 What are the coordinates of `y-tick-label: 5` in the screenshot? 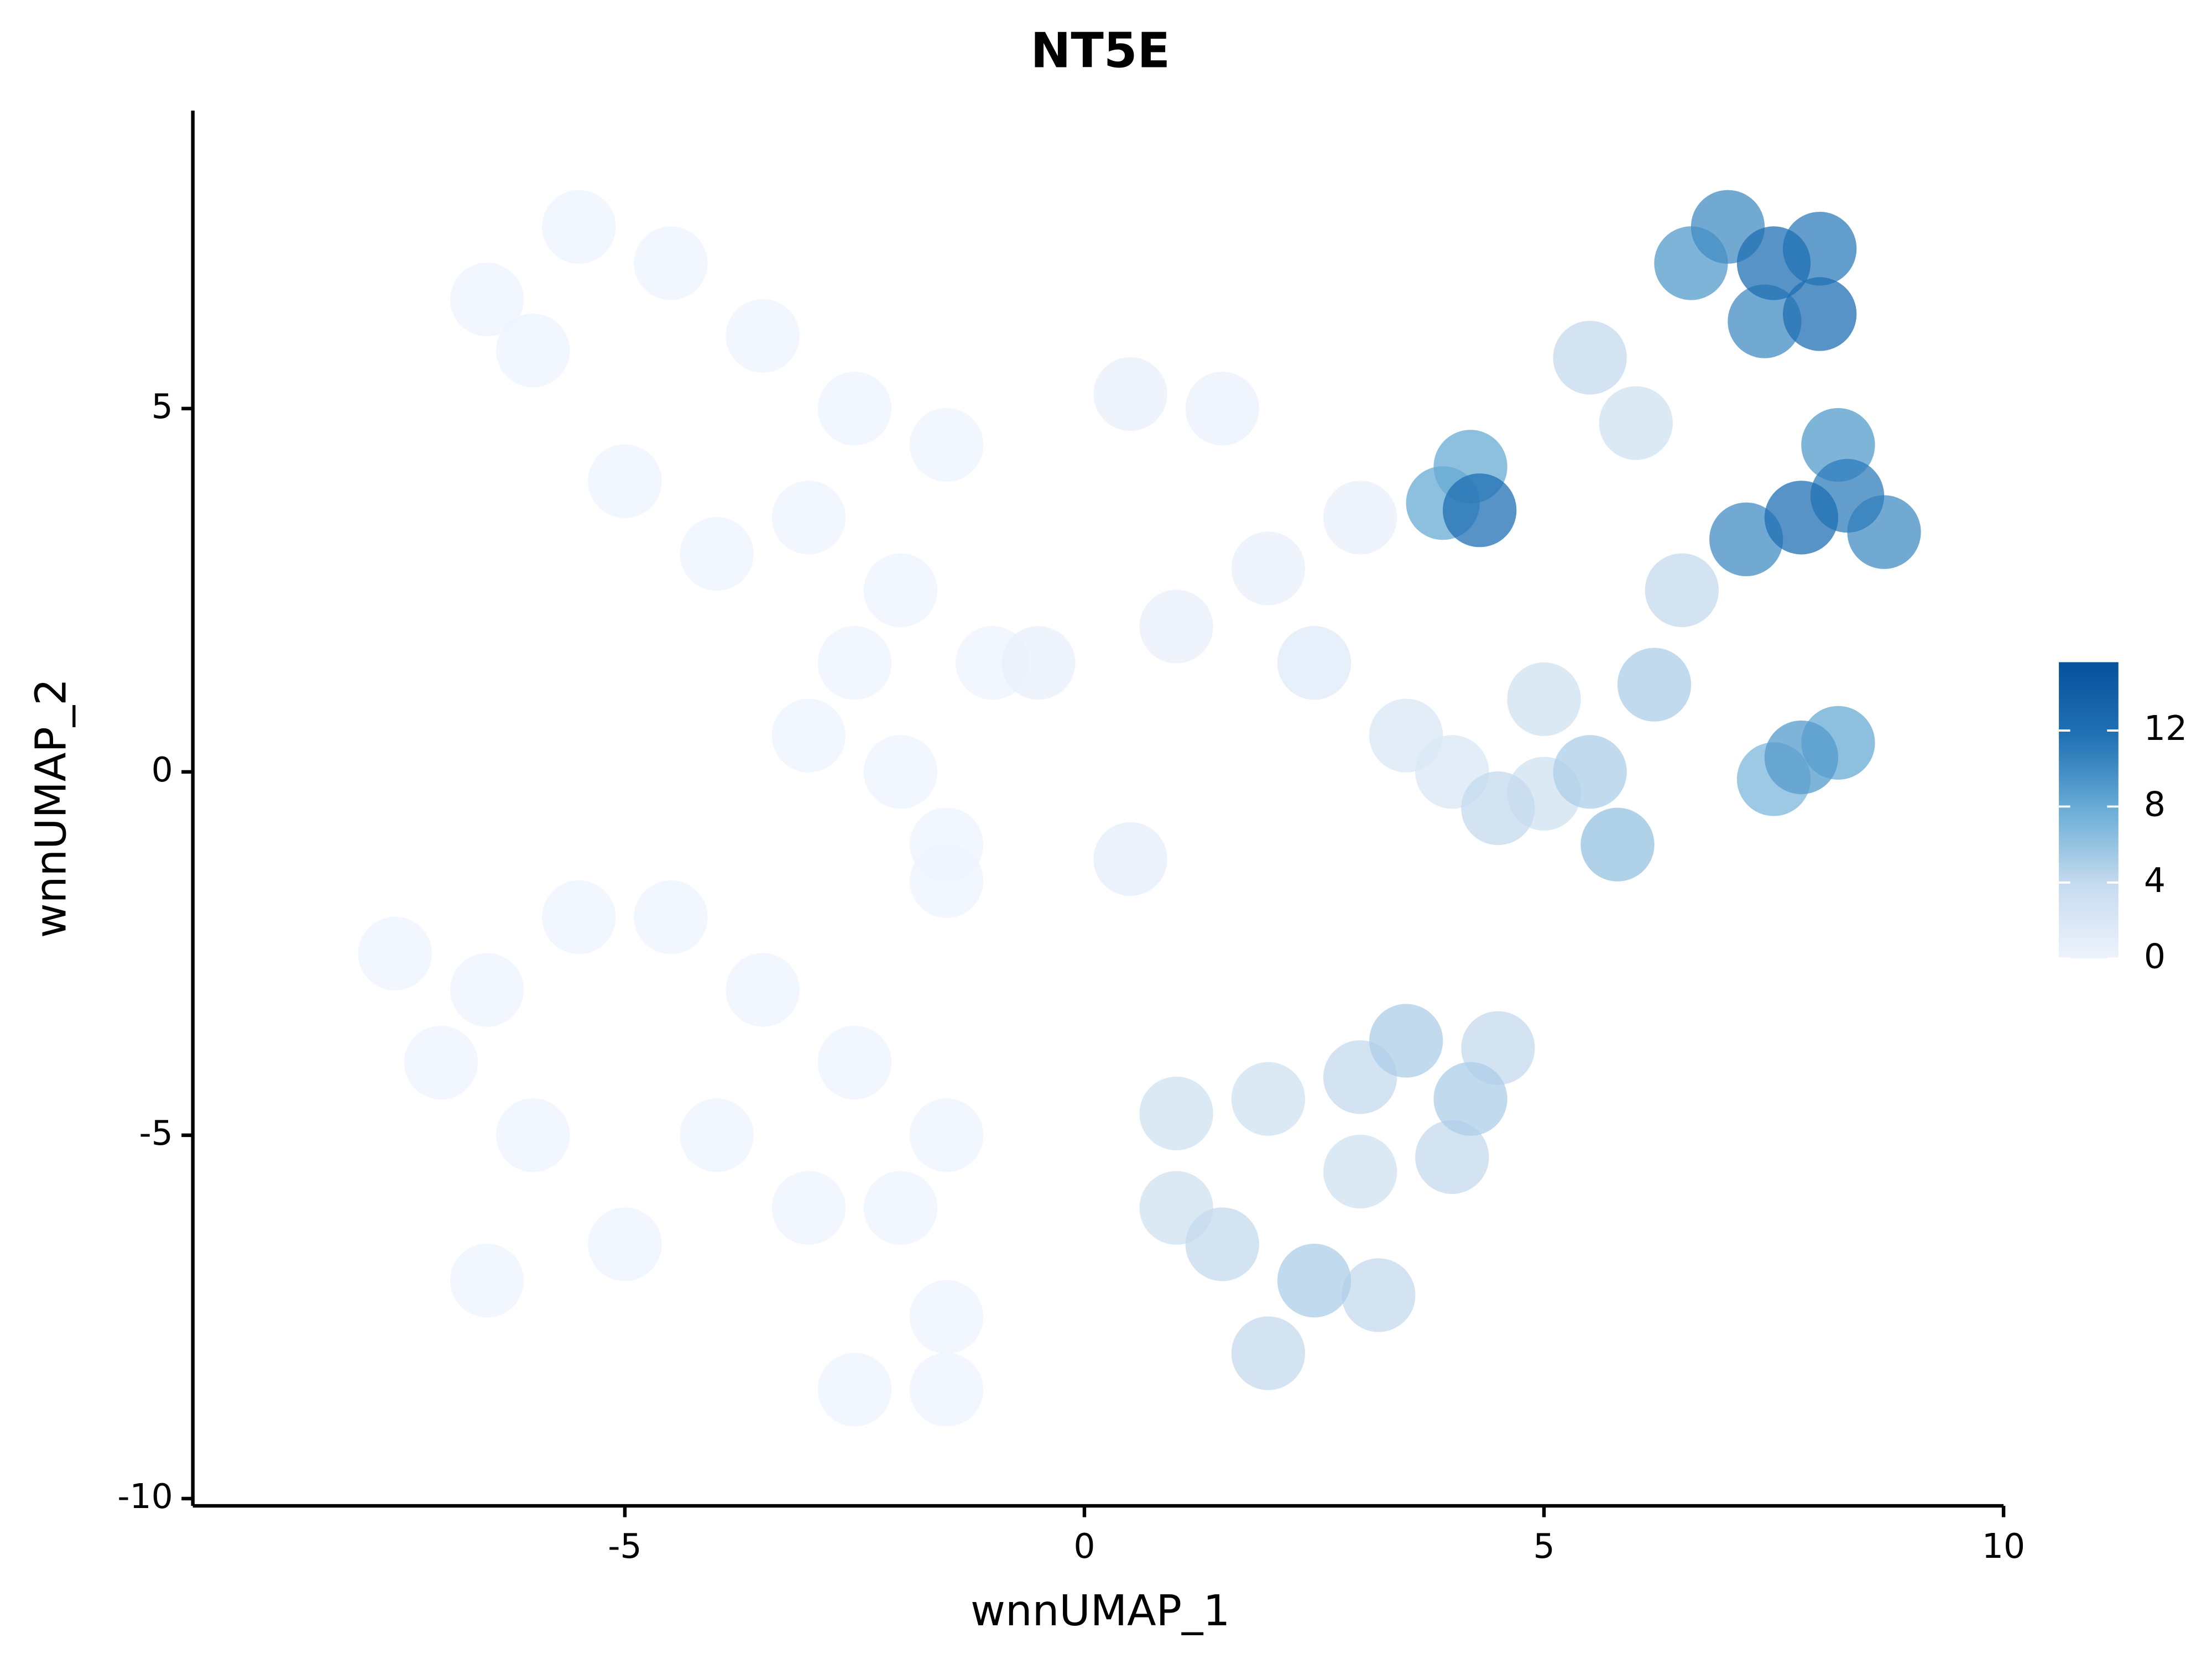 It's located at (162, 407).